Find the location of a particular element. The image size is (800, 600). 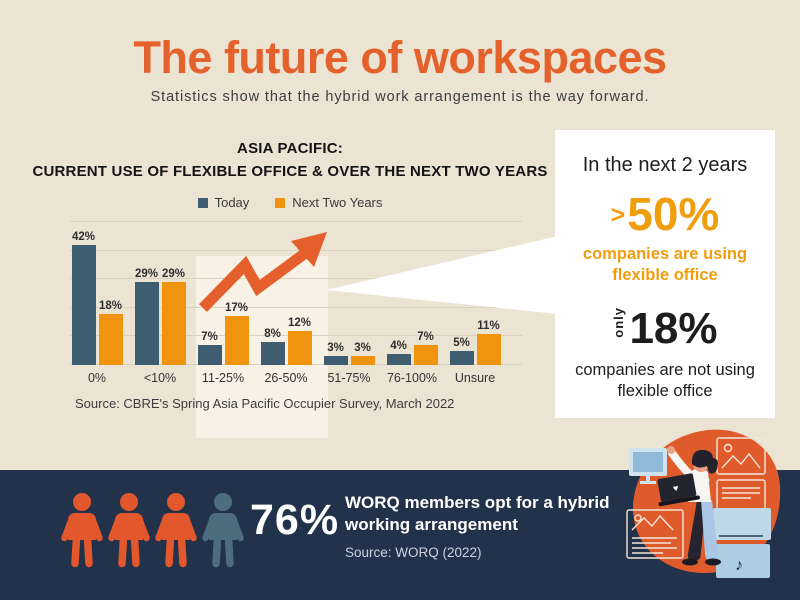

bar-value-label: 12% is located at coordinates (299, 322).